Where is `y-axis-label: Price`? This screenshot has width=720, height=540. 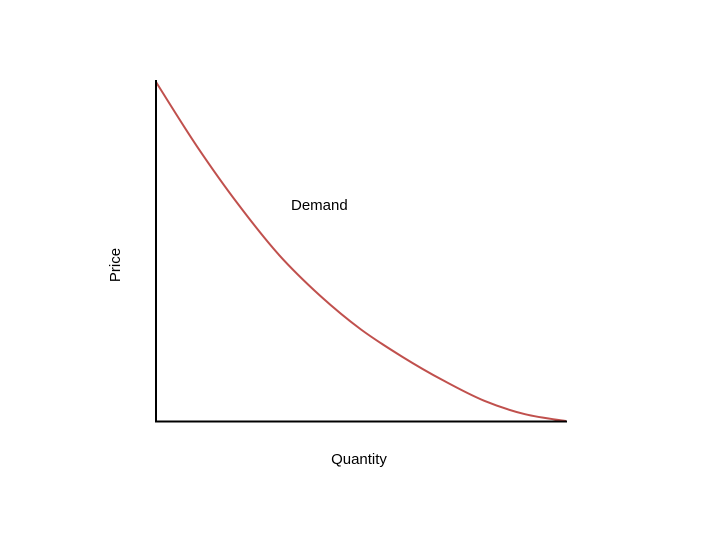
y-axis-label: Price is located at coordinates (115, 265).